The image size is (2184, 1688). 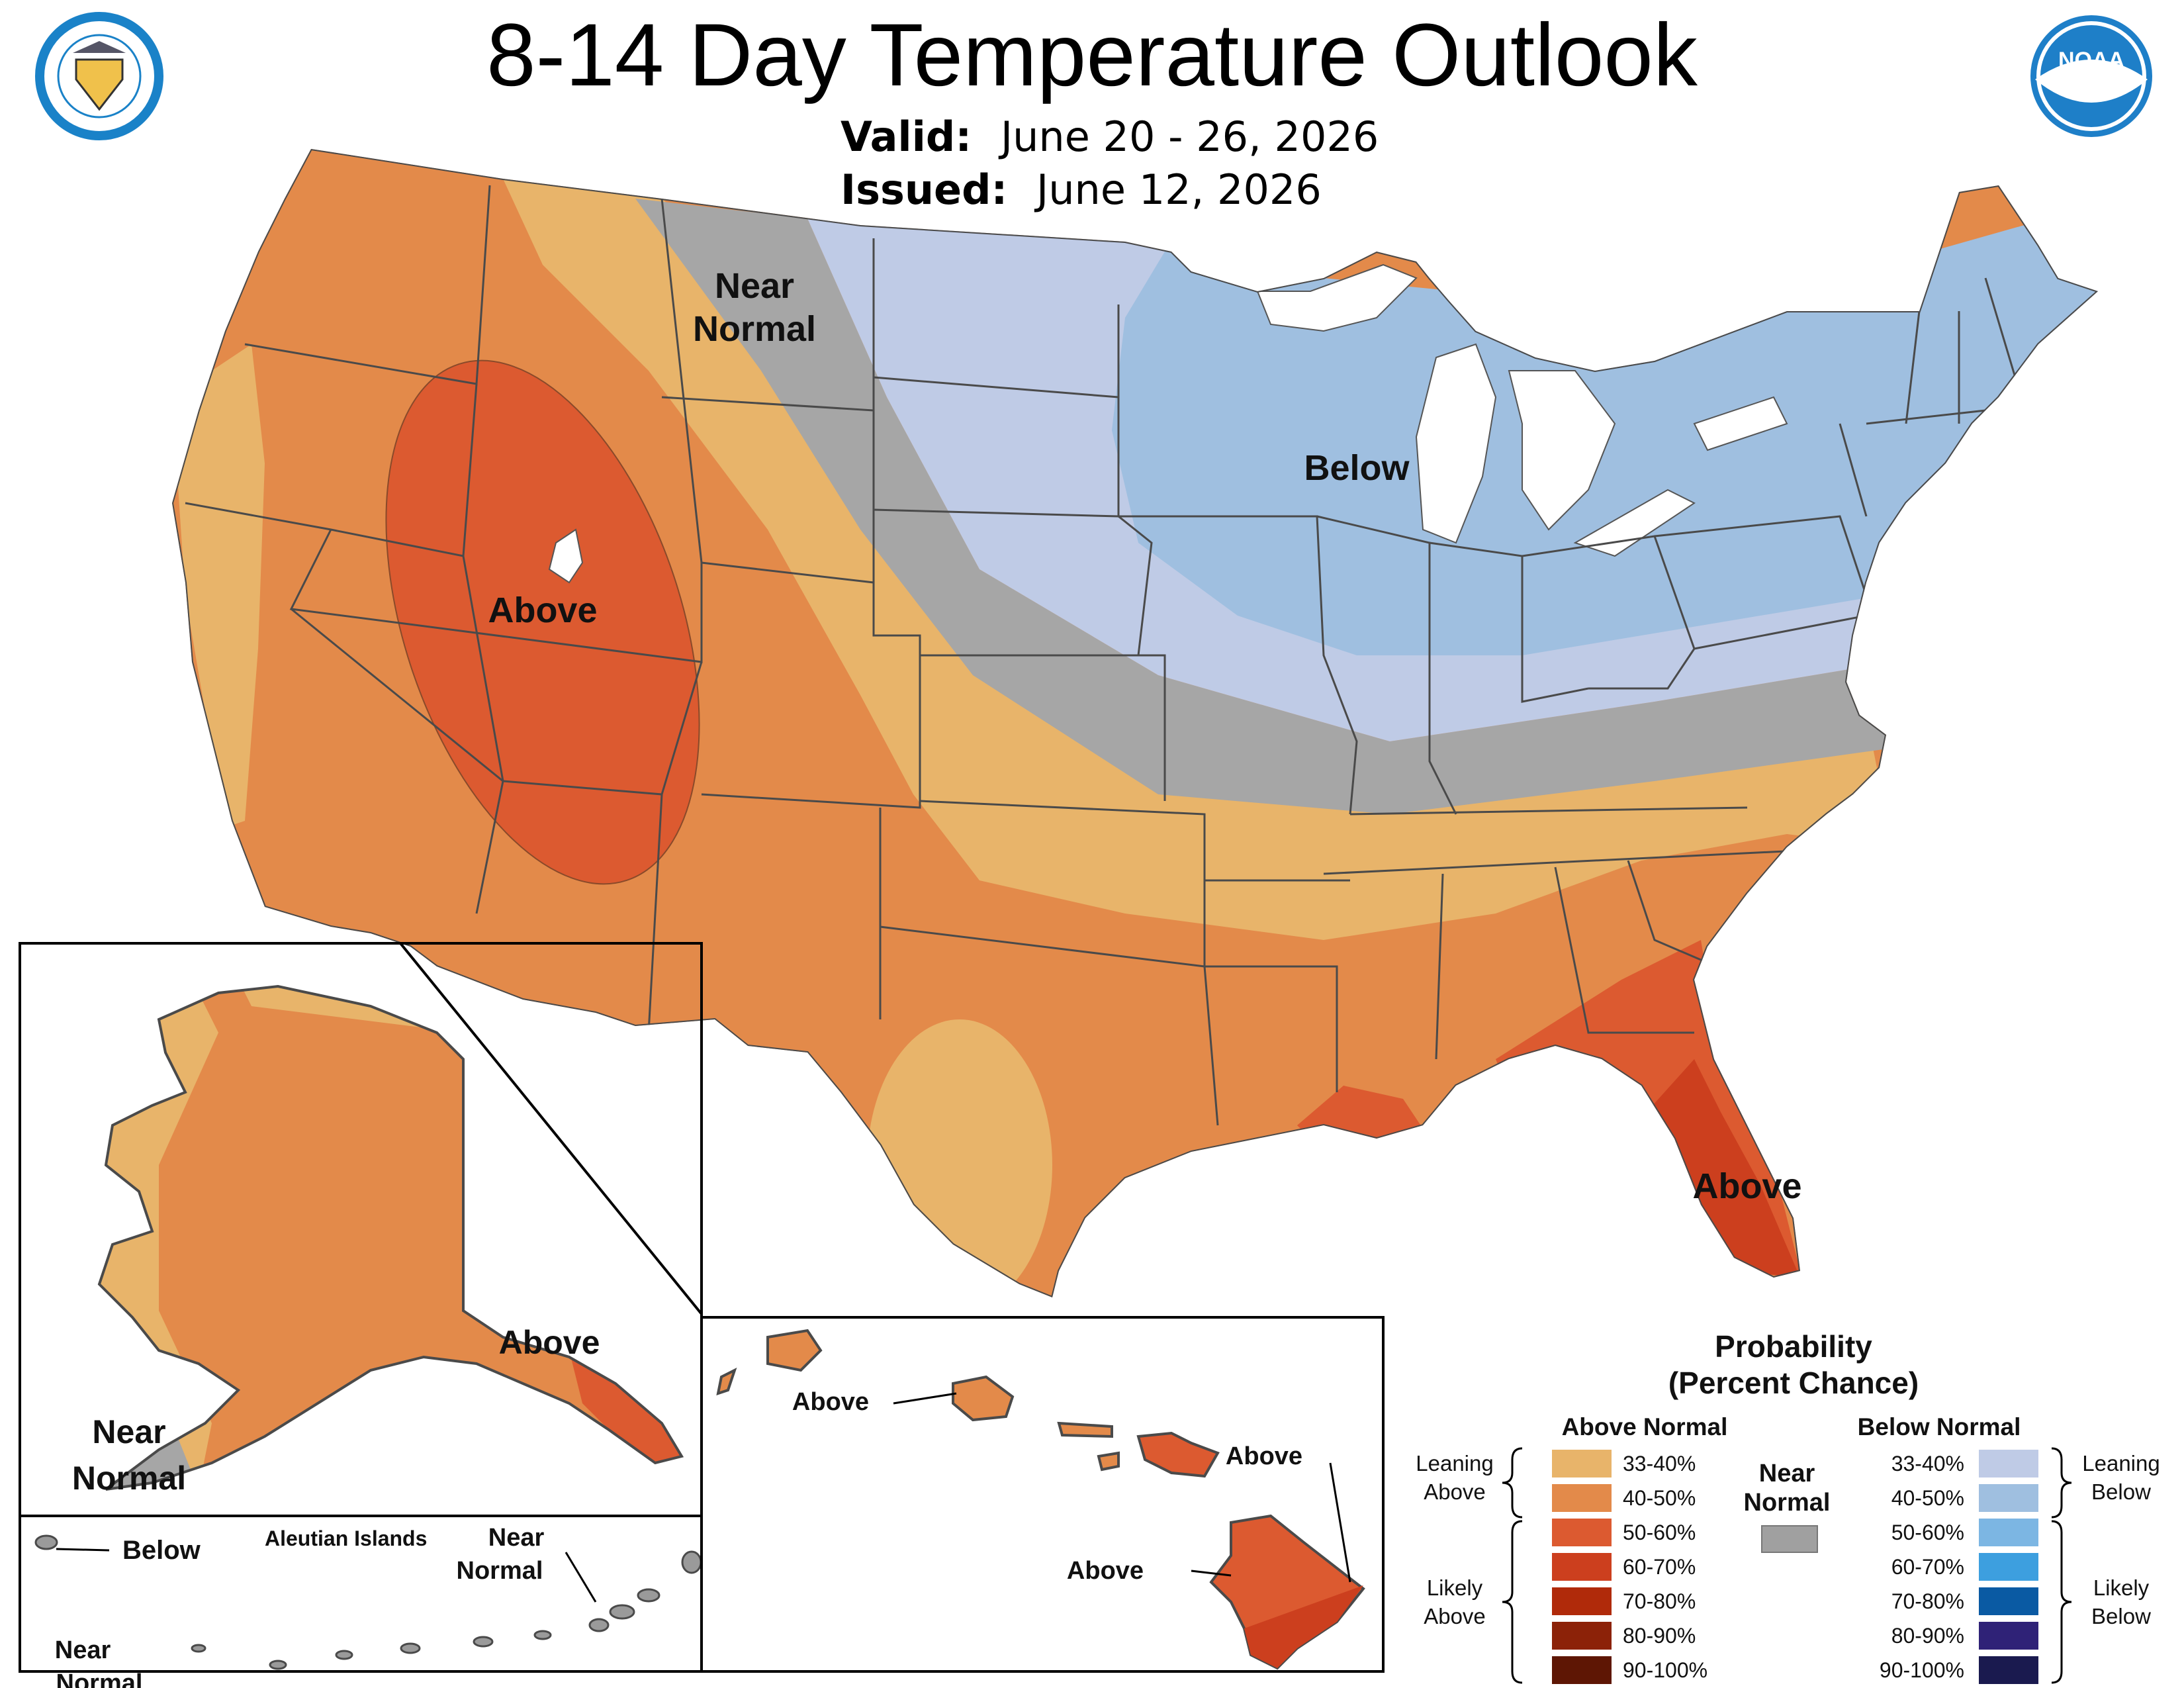 What do you see at coordinates (2121, 1463) in the screenshot?
I see `legend-leaning-below-1: Leaning` at bounding box center [2121, 1463].